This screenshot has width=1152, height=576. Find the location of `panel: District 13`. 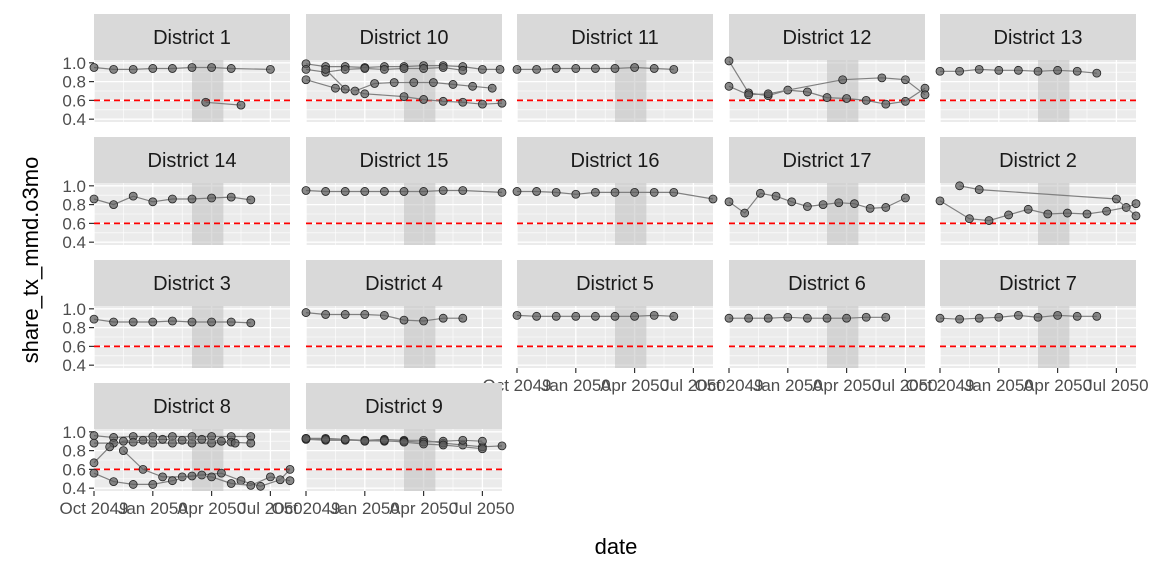

panel: District 13 is located at coordinates (1035, 68).